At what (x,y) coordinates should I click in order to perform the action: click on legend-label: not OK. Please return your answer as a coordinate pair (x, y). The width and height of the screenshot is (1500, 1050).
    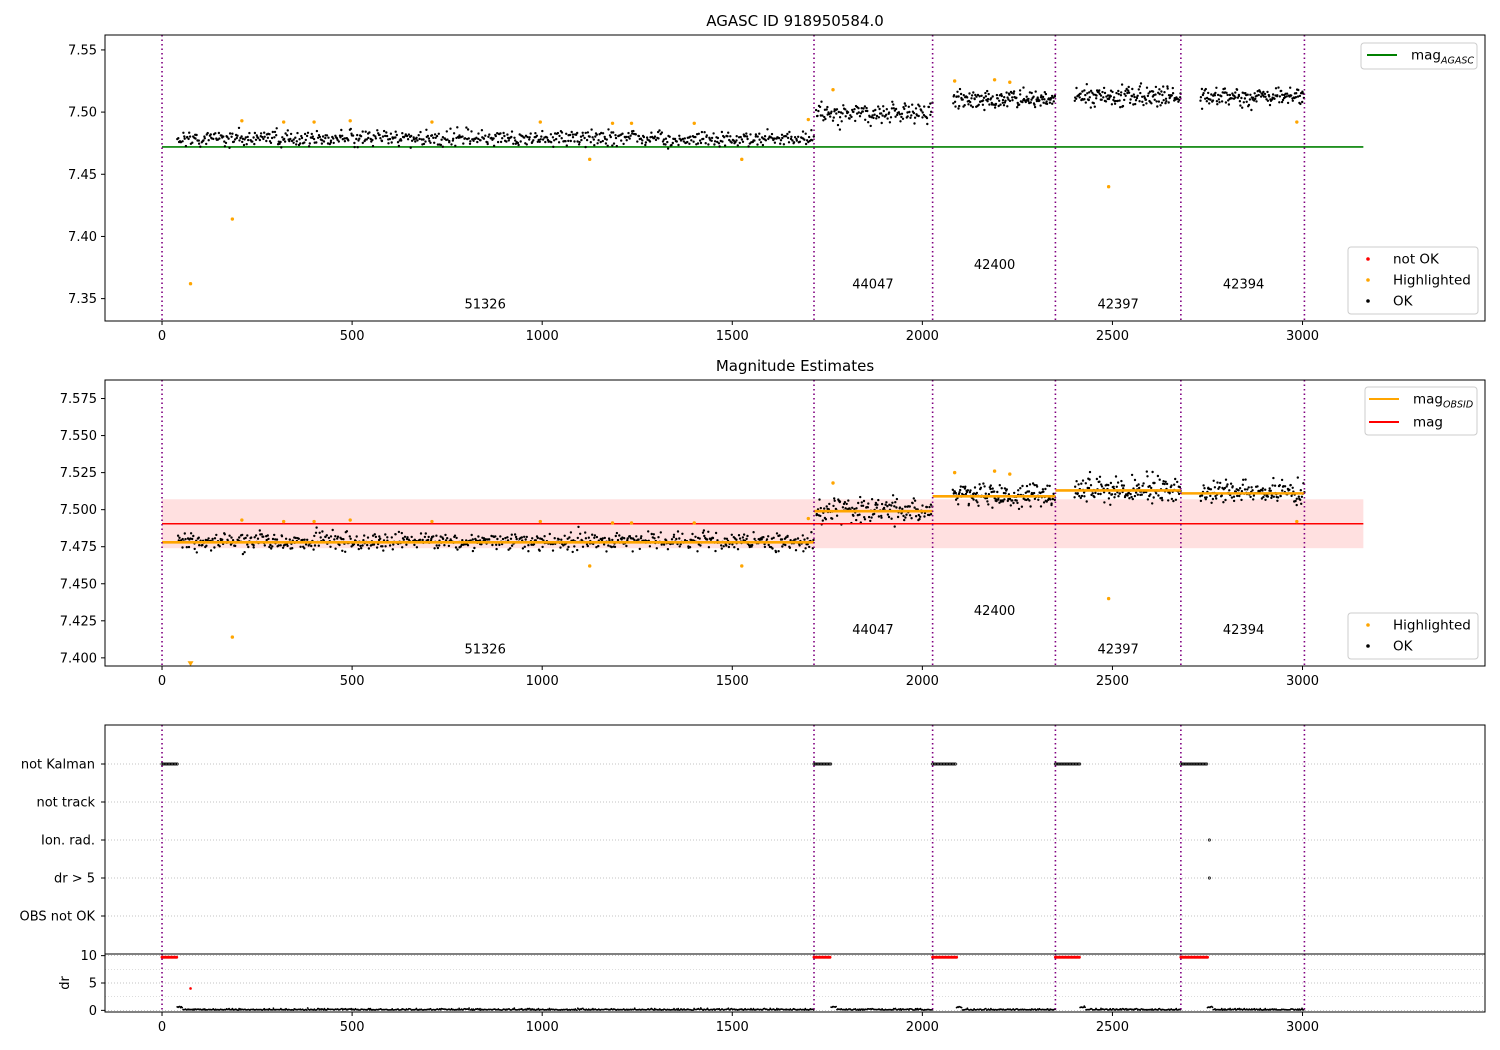
    Looking at the image, I should click on (1416, 260).